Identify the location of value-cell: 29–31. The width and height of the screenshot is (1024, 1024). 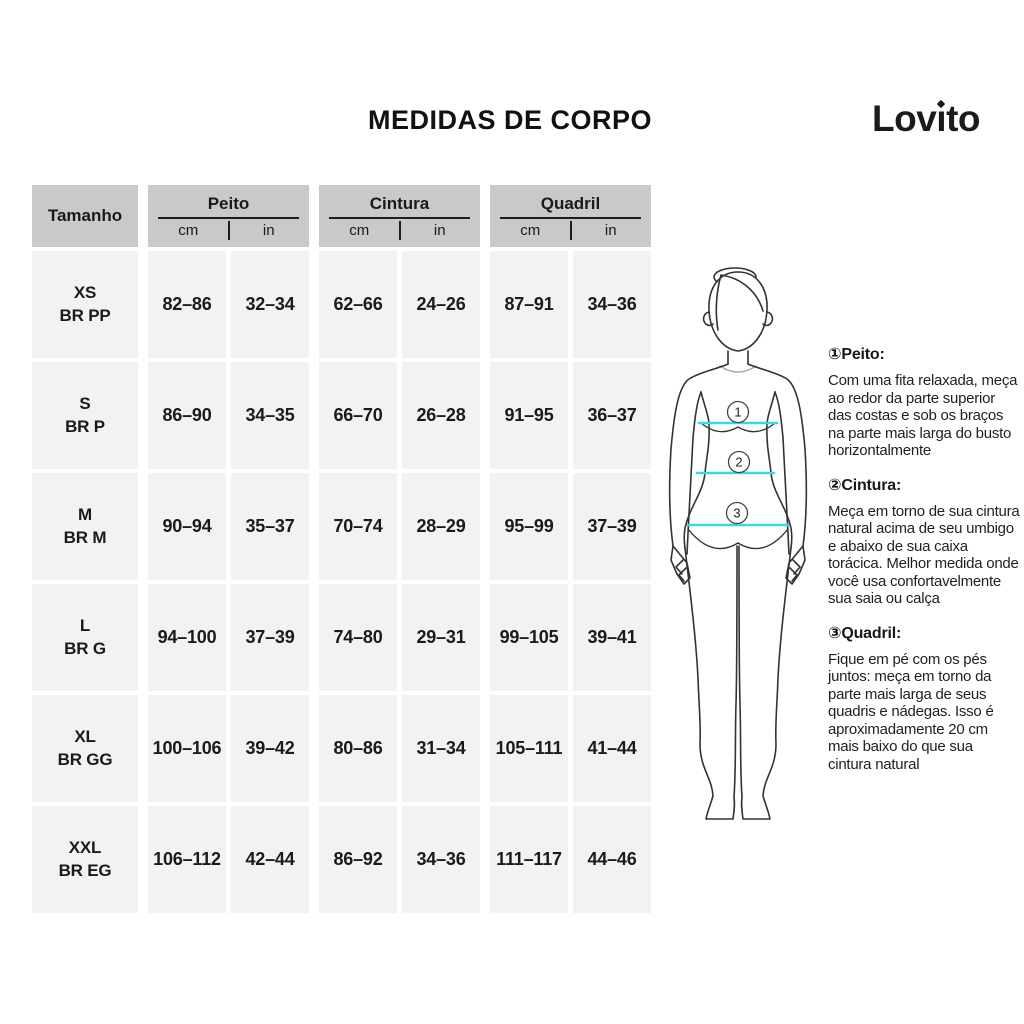
(441, 637).